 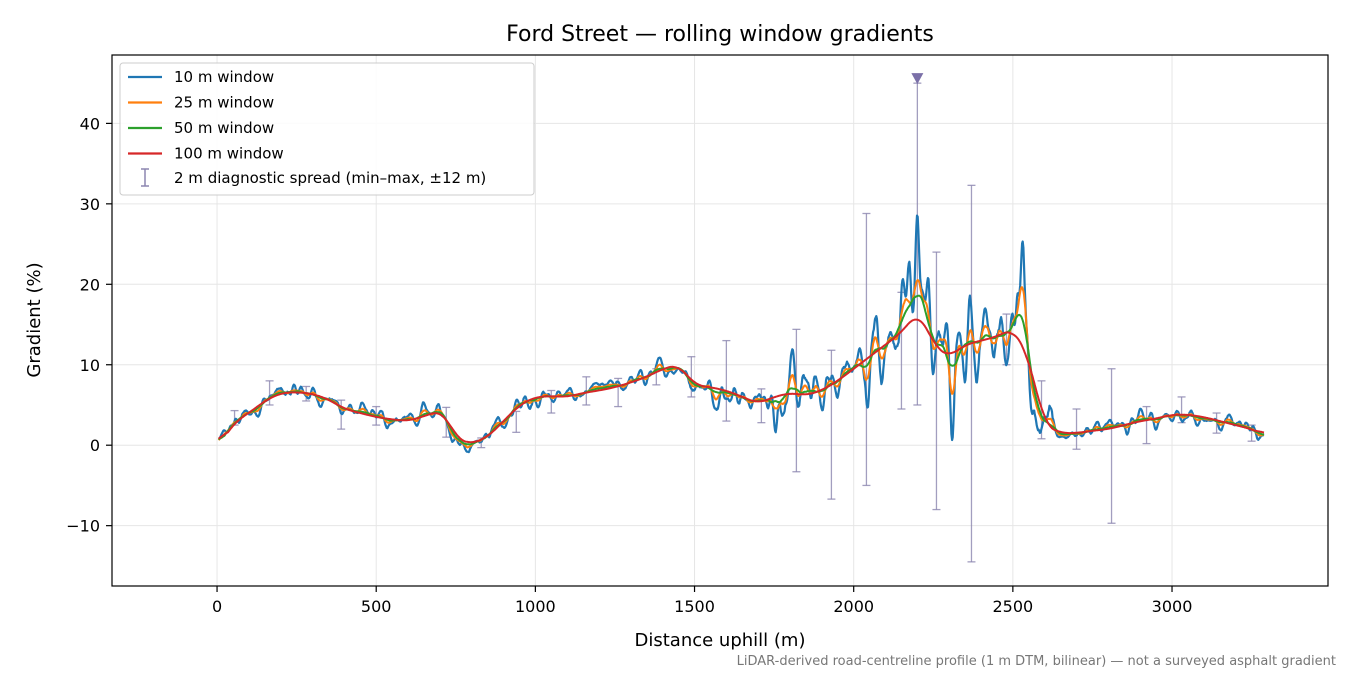 I want to click on y-tick-label: 0, so click(x=95, y=445).